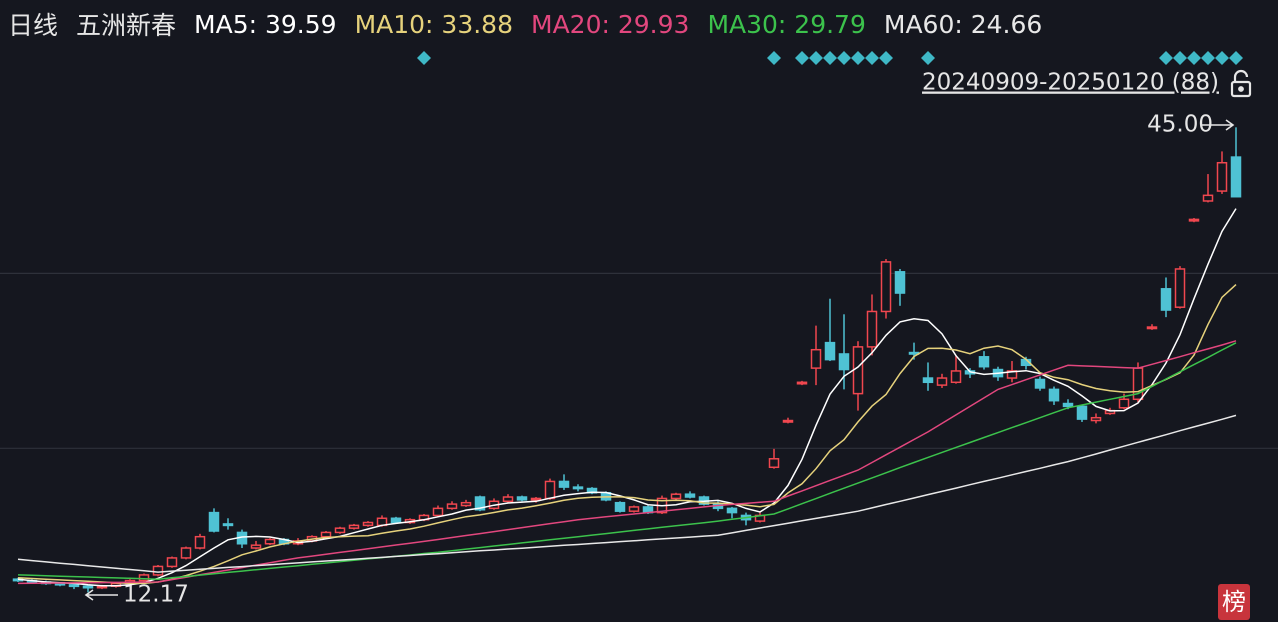  Describe the element at coordinates (786, 24) in the screenshot. I see `legend-entry: MA30: 29.79` at that location.